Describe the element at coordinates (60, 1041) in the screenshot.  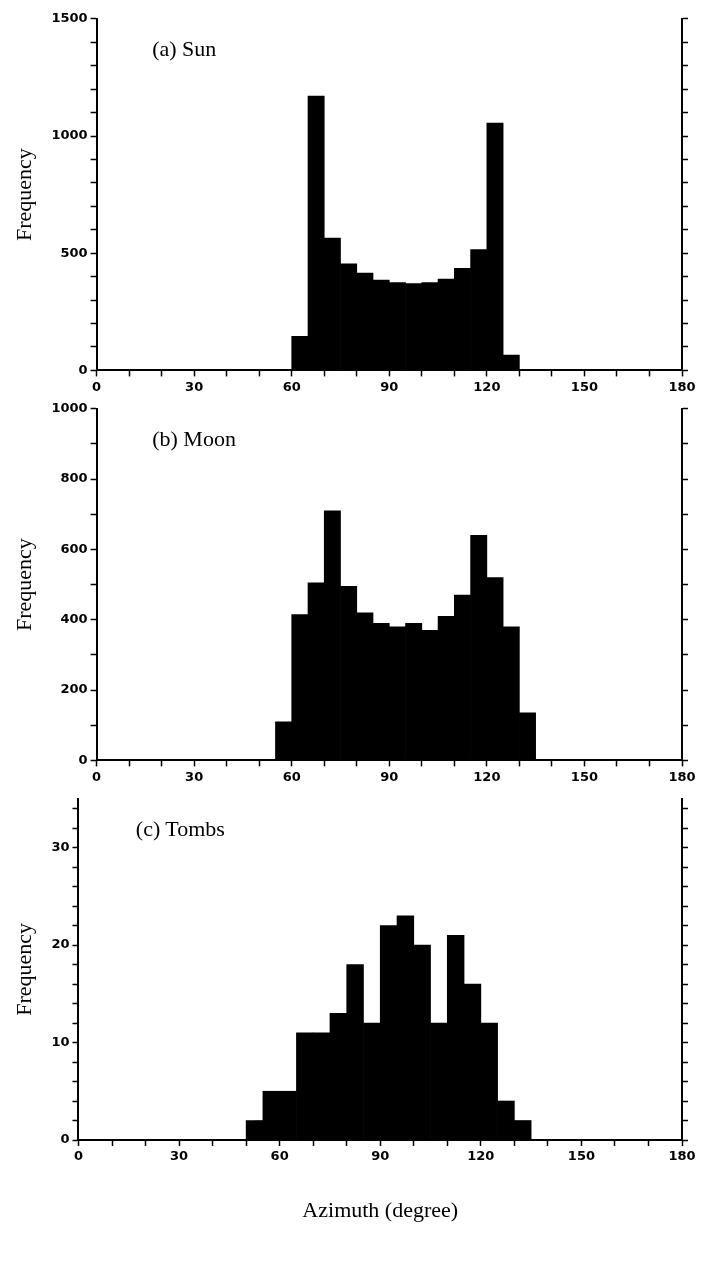
I see `y-tick-label: 10` at that location.